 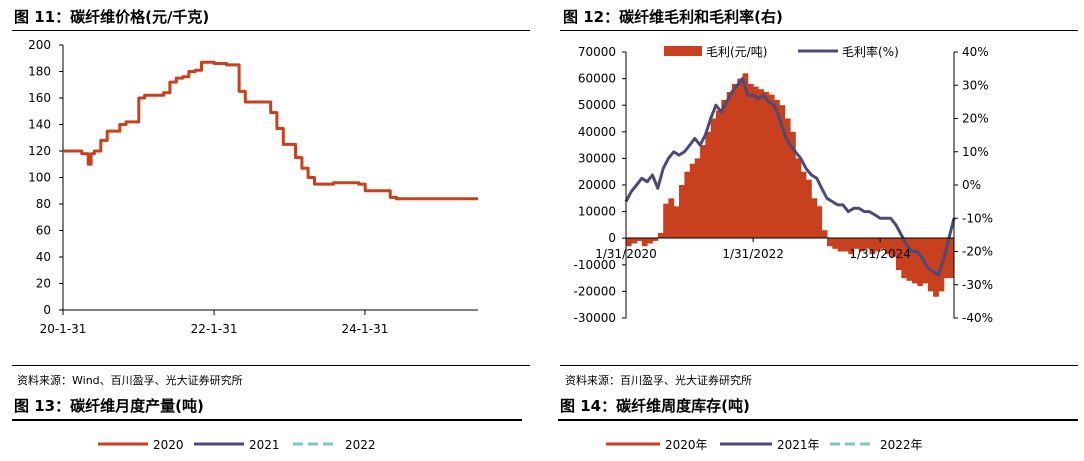 I want to click on fig13-legend: 2020 2021 2022, so click(x=237, y=445).